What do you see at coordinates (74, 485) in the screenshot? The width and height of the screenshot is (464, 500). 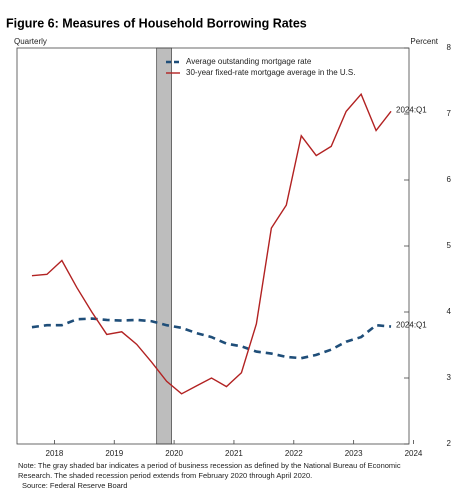 I see `note: Source: Federal Reserve Board` at bounding box center [74, 485].